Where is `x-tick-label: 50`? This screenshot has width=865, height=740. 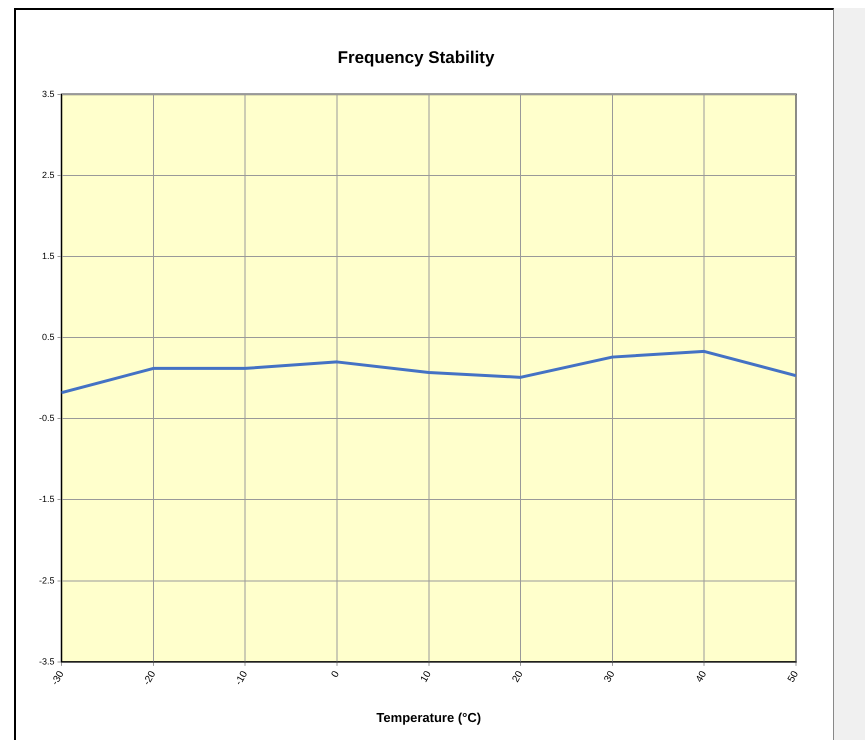 x-tick-label: 50 is located at coordinates (794, 676).